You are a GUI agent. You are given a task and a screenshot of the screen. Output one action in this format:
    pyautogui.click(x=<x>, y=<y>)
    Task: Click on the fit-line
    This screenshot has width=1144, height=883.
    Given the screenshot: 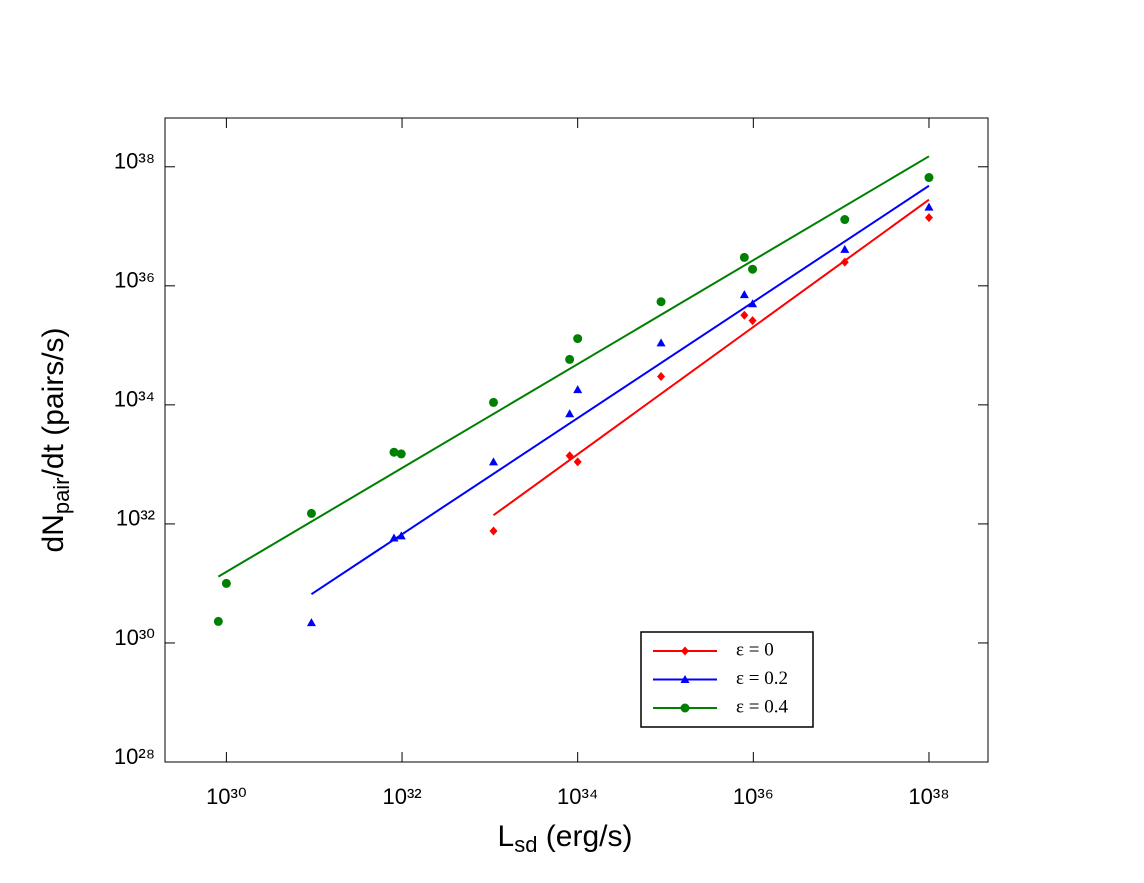 What is the action you would take?
    pyautogui.click(x=711, y=357)
    